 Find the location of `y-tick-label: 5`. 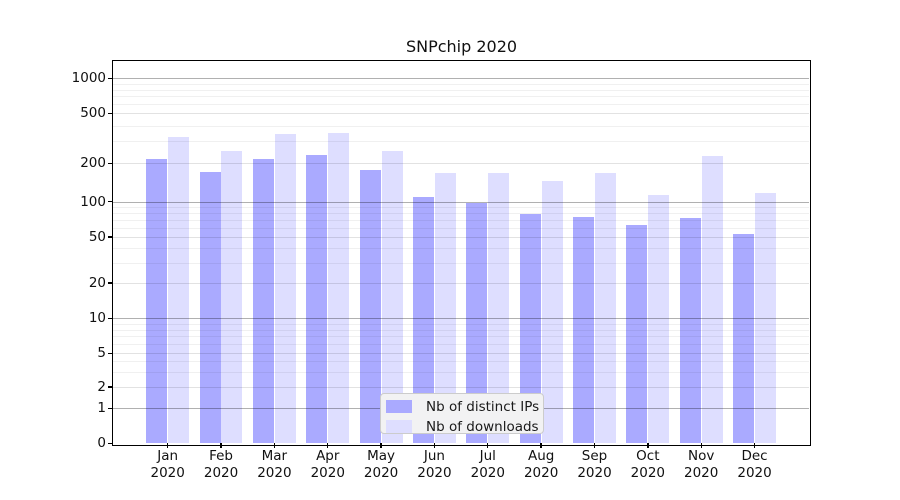

y-tick-label: 5 is located at coordinates (101, 353).